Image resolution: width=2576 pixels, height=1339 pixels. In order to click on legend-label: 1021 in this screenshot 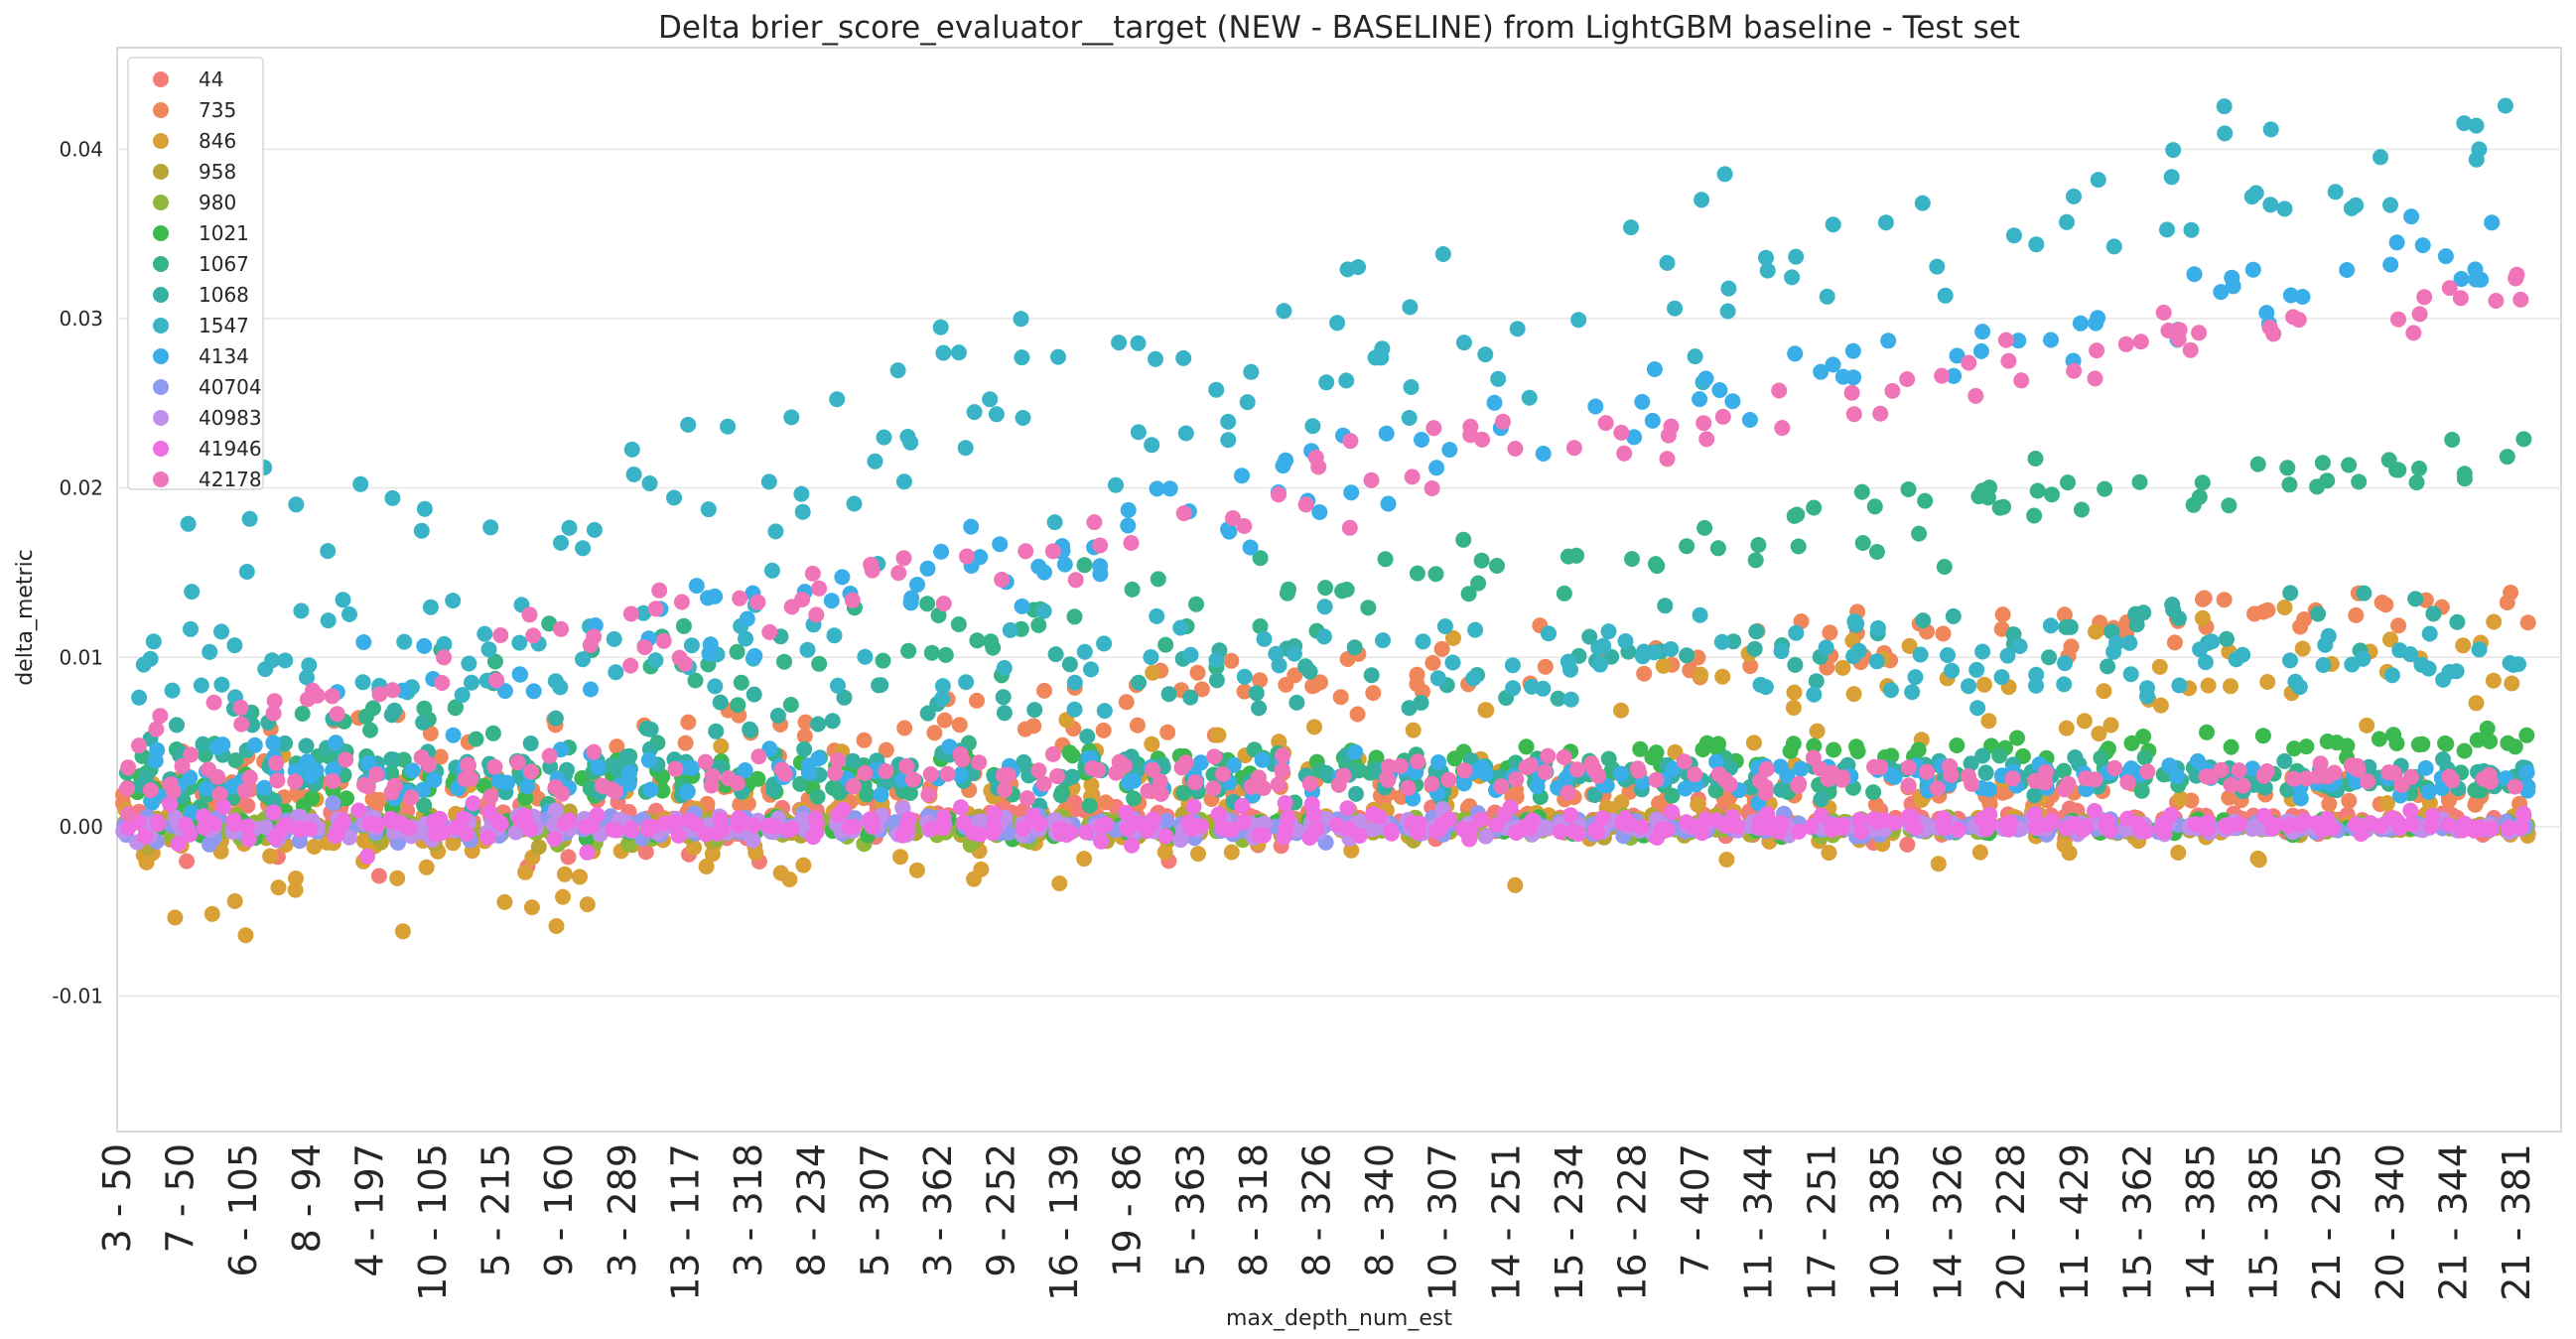, I will do `click(224, 233)`.